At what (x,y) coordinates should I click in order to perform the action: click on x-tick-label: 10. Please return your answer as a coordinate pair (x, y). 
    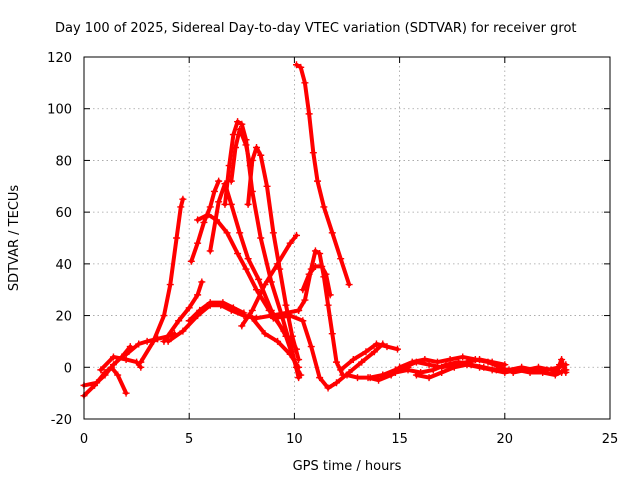
    Looking at the image, I should click on (294, 439).